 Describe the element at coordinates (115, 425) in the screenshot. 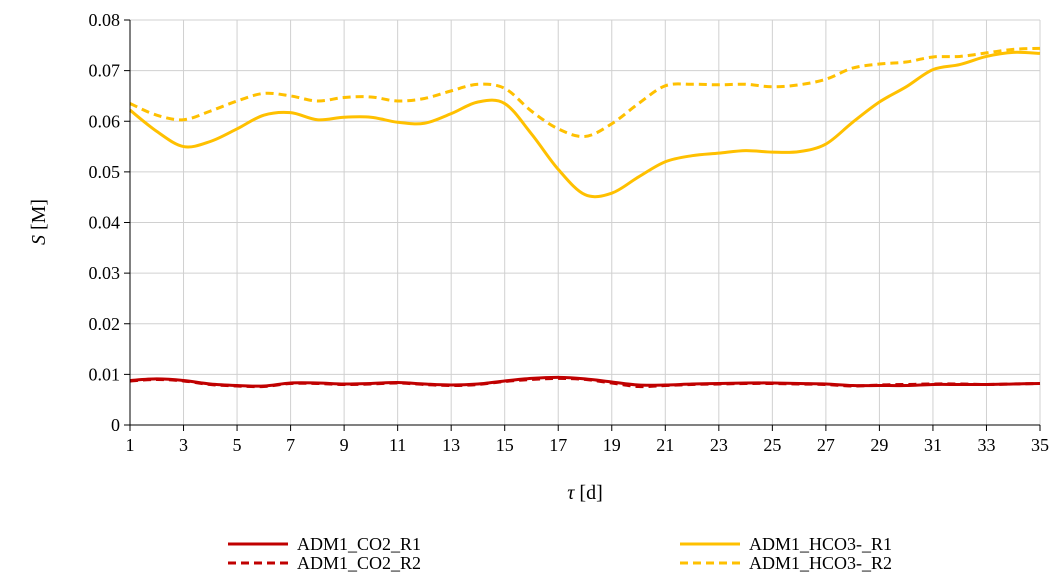

I see `y-tick-label: 0` at that location.